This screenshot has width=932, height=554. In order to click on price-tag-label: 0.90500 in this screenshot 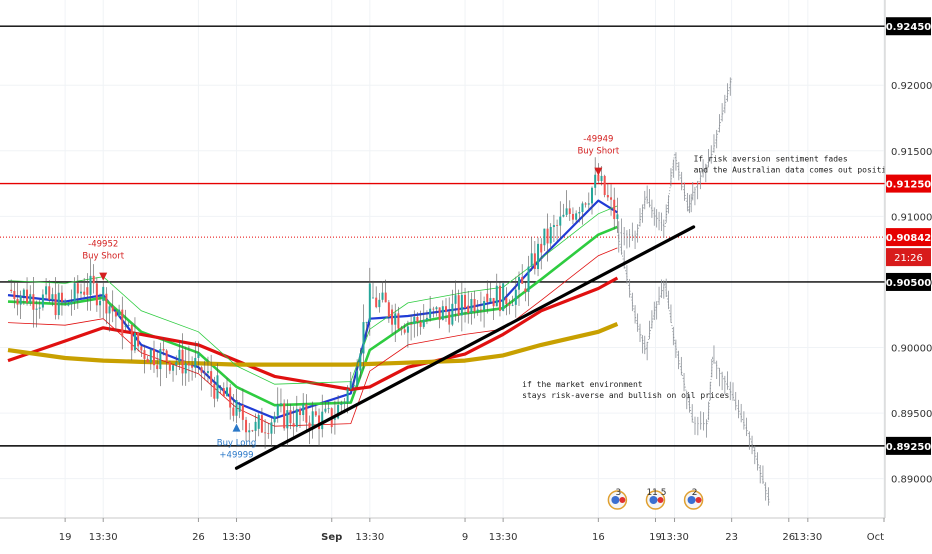, I will do `click(909, 283)`.